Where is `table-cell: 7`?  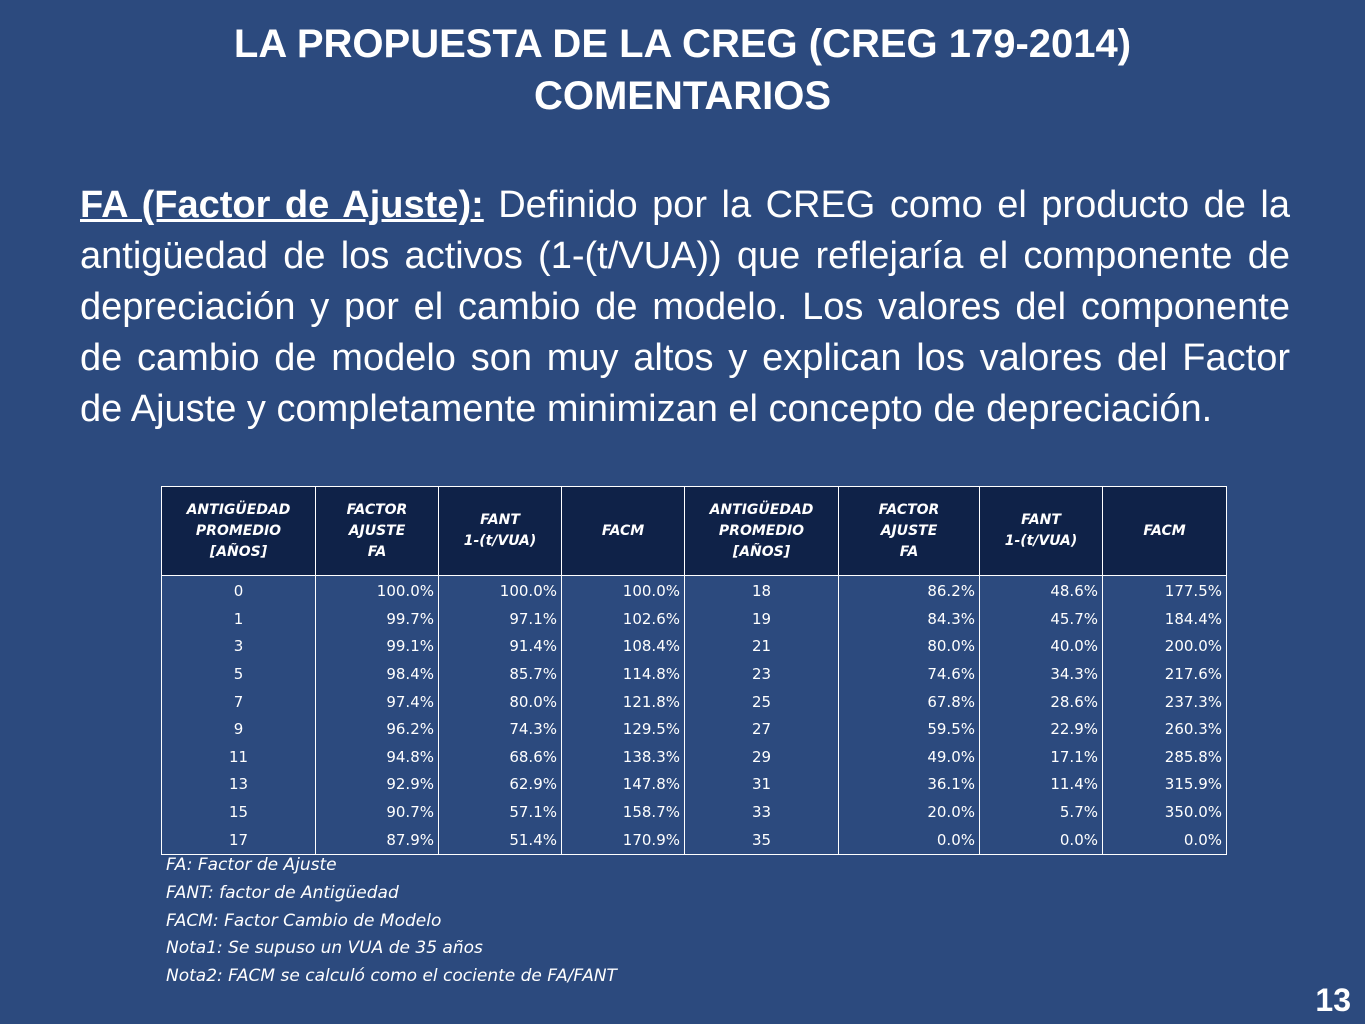 table-cell: 7 is located at coordinates (238, 702).